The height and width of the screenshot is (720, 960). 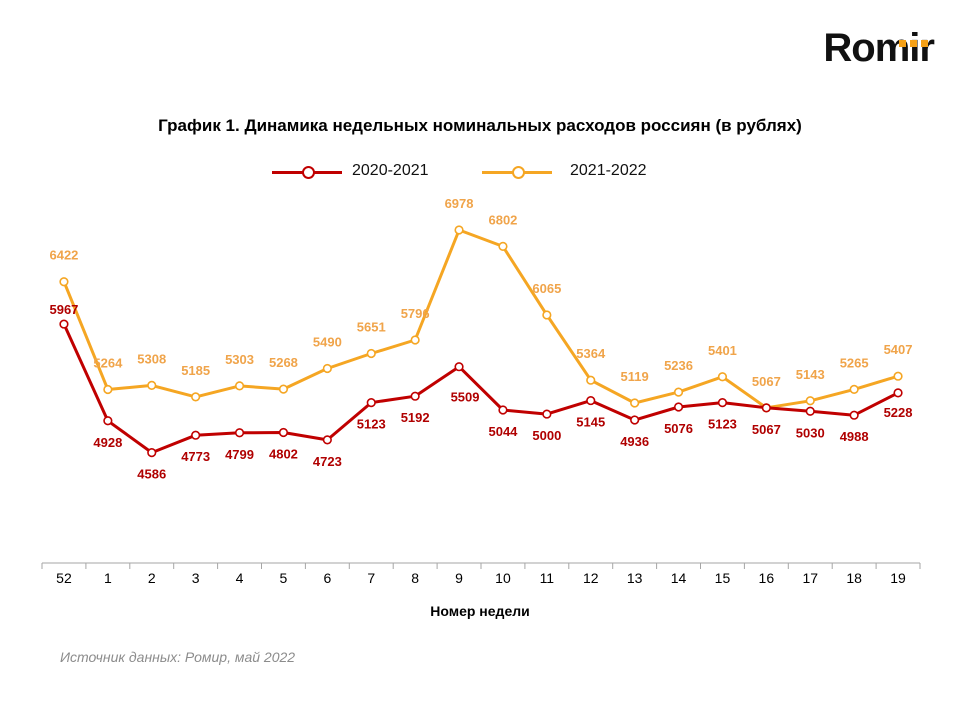 What do you see at coordinates (546, 288) in the screenshot?
I see `data-label-2021-2022: 6065` at bounding box center [546, 288].